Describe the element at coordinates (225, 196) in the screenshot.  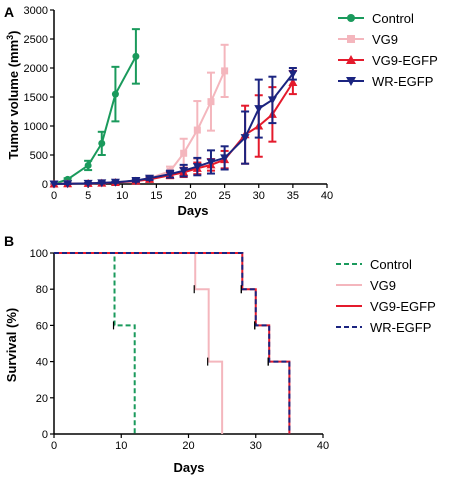
I see `chart-a-x-tick-label: 25` at that location.